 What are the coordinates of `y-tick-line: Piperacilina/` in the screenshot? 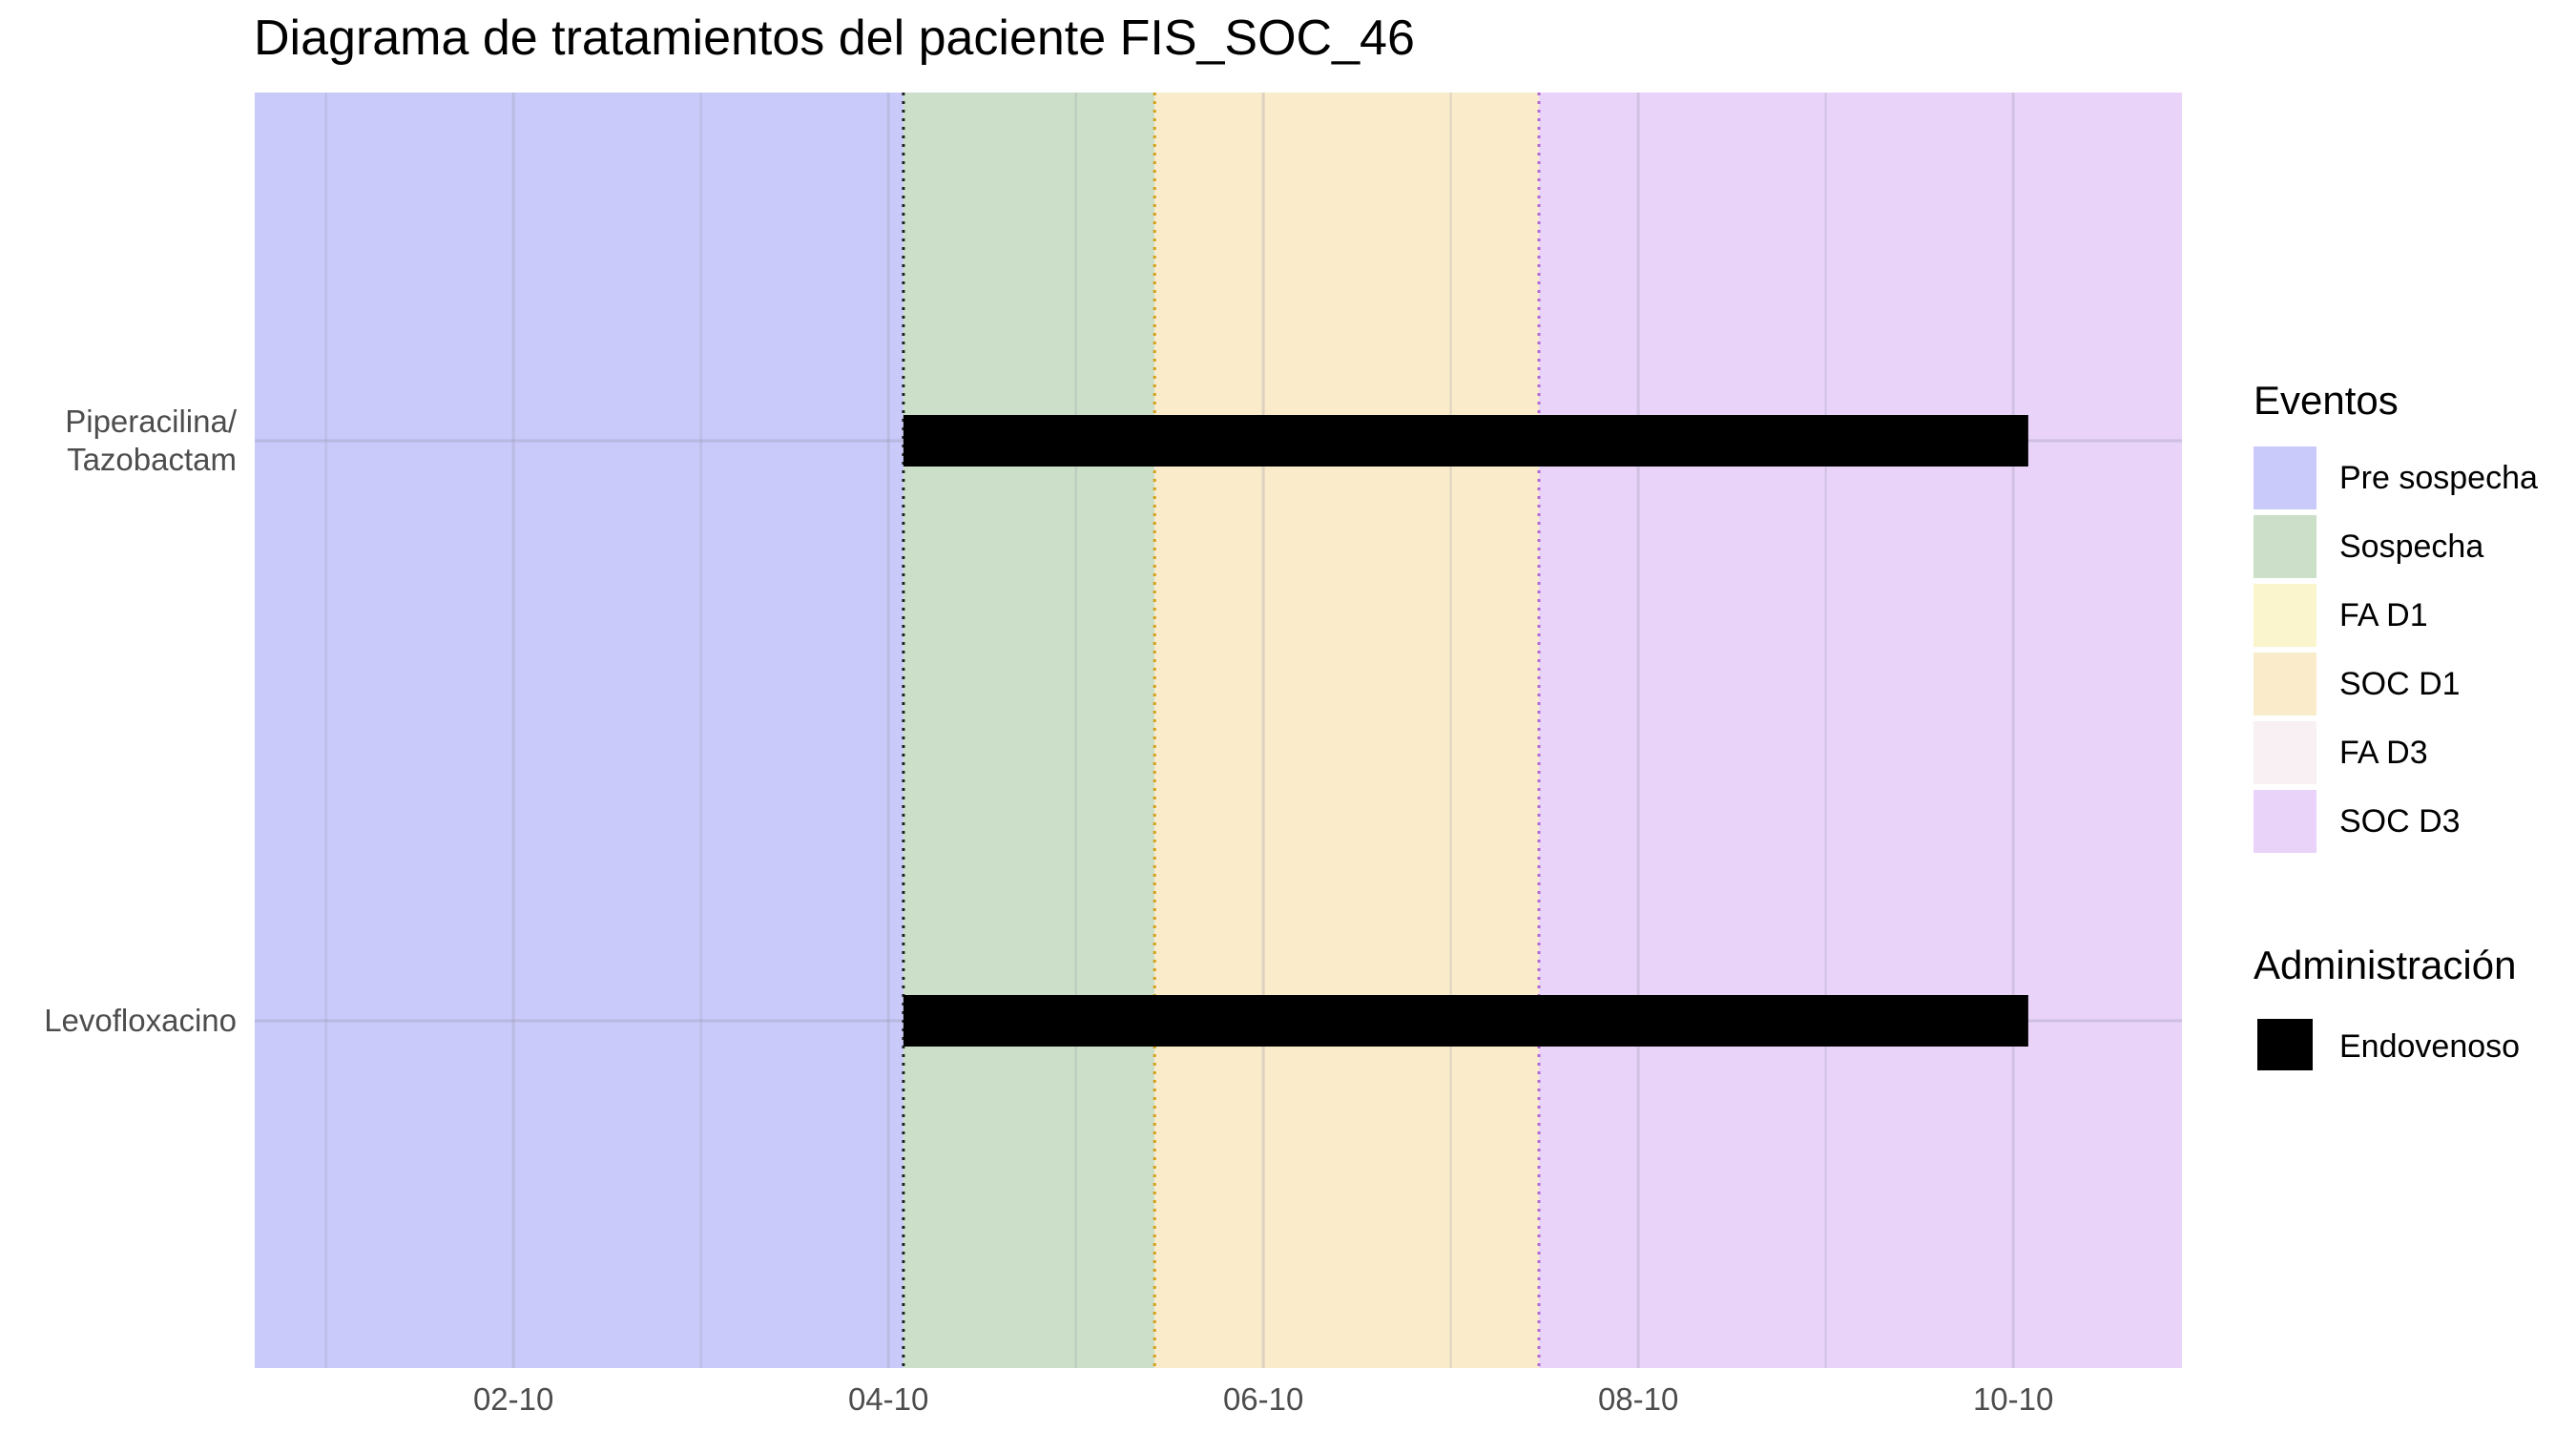 It's located at (151, 421).